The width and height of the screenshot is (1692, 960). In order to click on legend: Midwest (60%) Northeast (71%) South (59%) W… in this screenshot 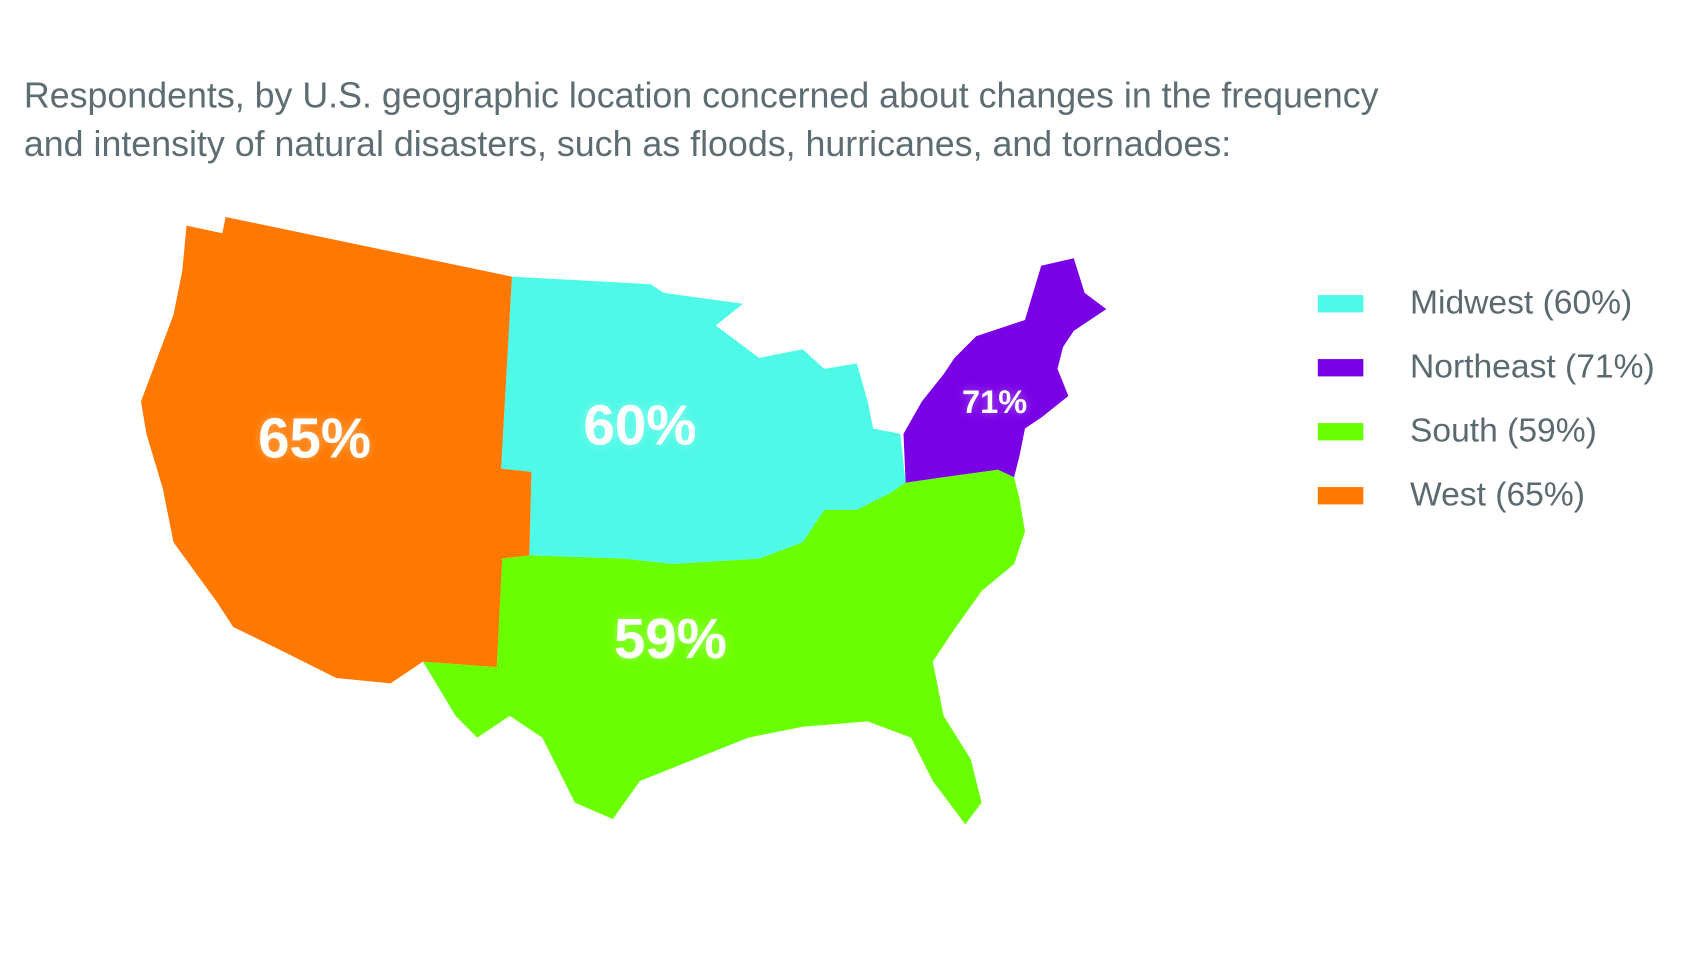, I will do `click(1486, 399)`.